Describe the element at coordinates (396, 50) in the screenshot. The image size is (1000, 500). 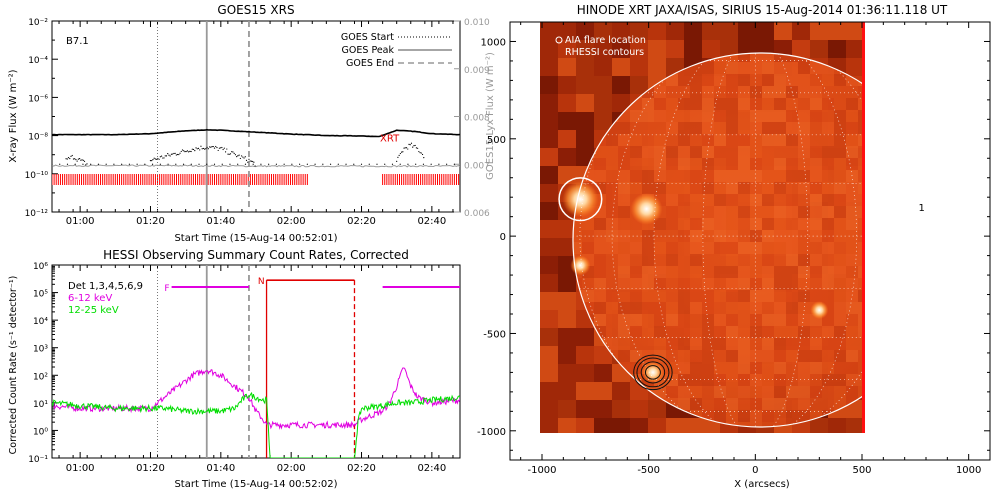
I see `goes-legend: GOES Start GOES Peak GOES End` at that location.